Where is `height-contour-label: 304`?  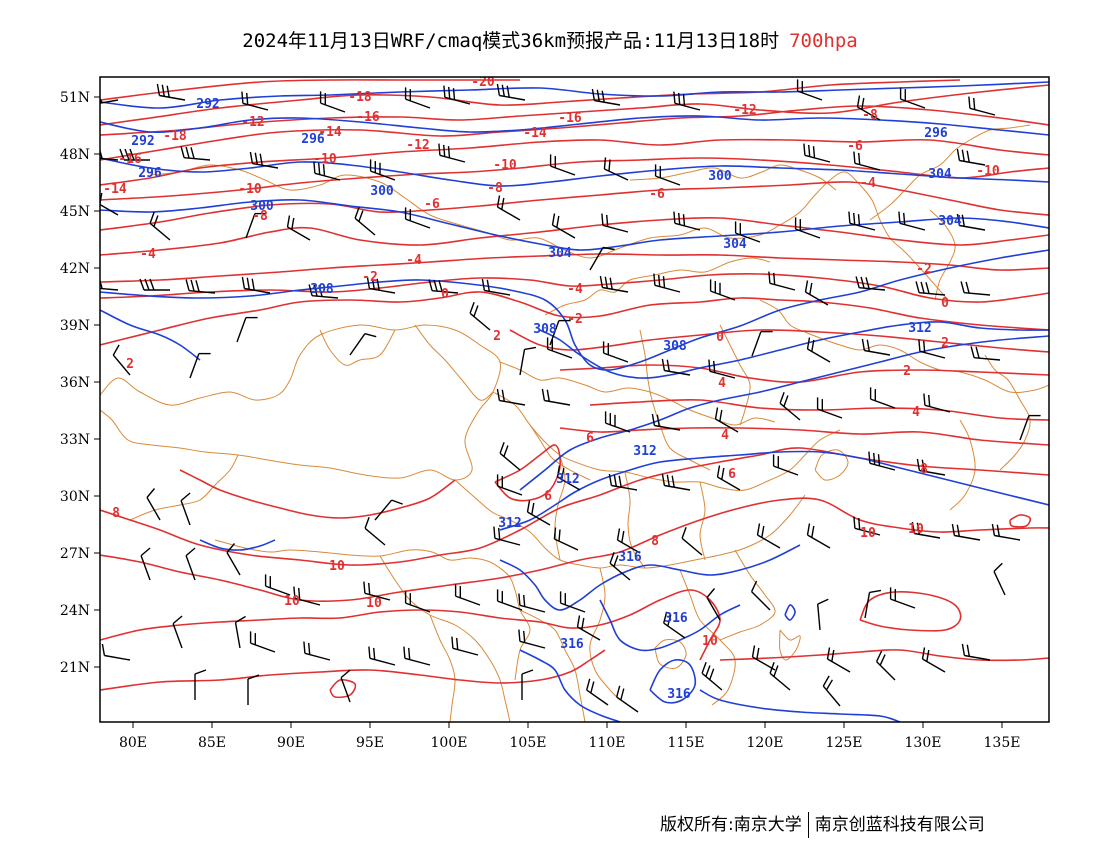 height-contour-label: 304 is located at coordinates (560, 253).